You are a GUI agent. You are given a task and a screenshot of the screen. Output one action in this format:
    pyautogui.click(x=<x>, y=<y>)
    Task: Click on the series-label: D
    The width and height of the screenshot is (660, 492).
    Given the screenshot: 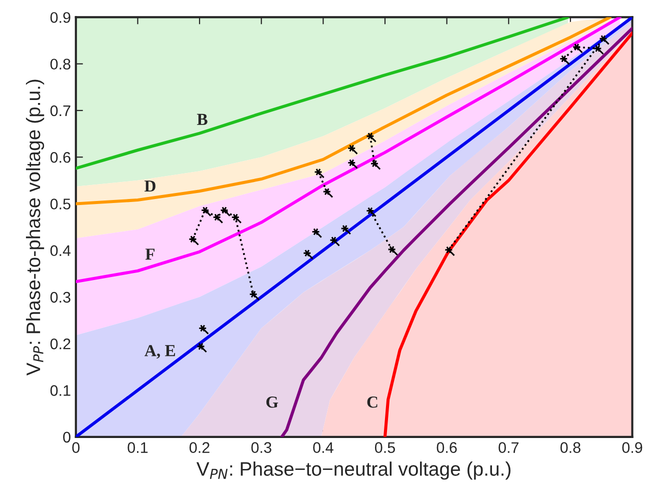 What is the action you would take?
    pyautogui.click(x=150, y=186)
    